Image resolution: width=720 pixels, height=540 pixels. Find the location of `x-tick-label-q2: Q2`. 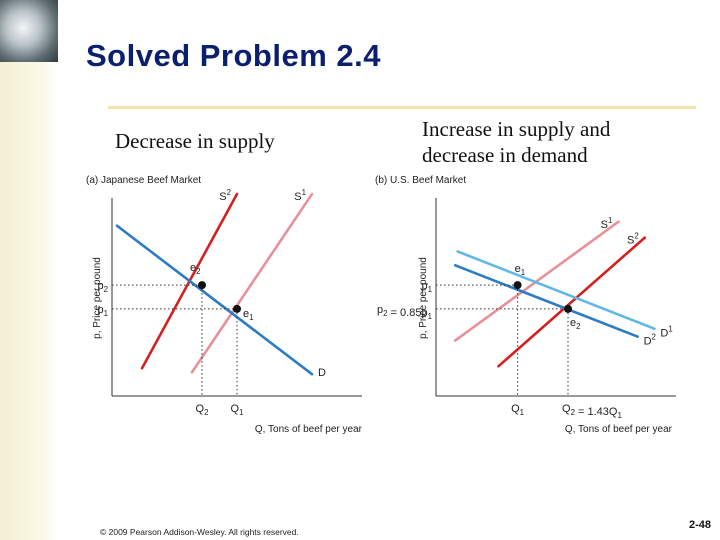

x-tick-label-q2: Q2 is located at coordinates (202, 410).